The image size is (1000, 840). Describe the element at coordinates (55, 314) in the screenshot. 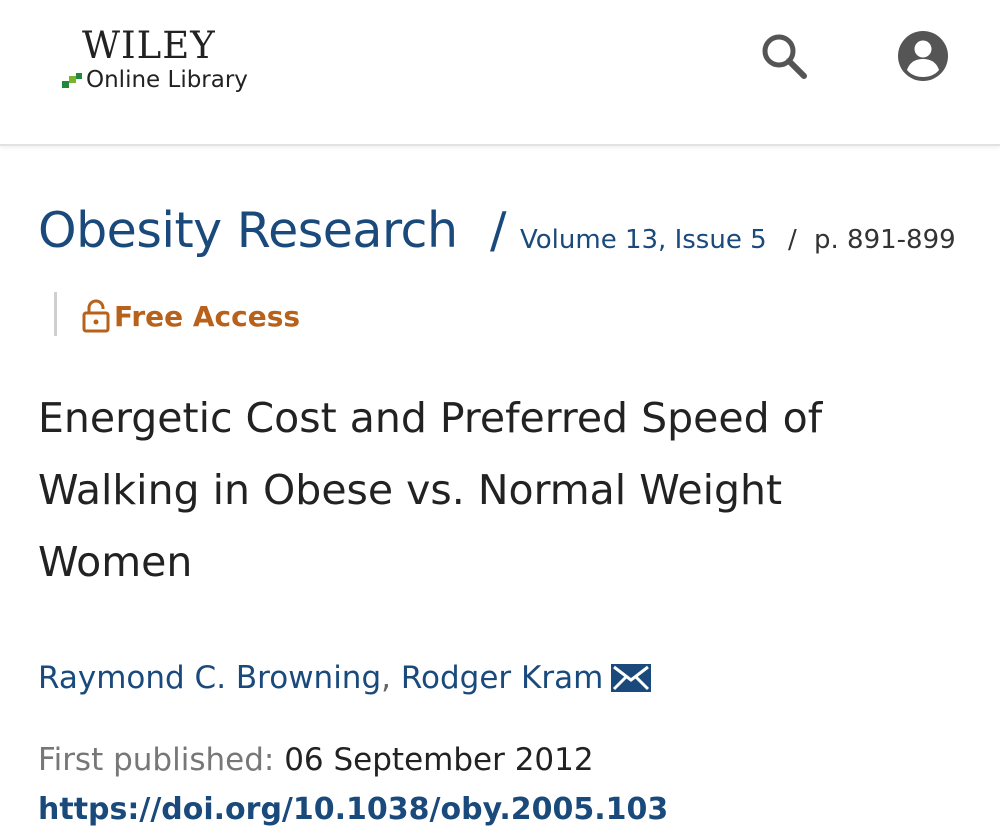

I see `access-divider` at that location.